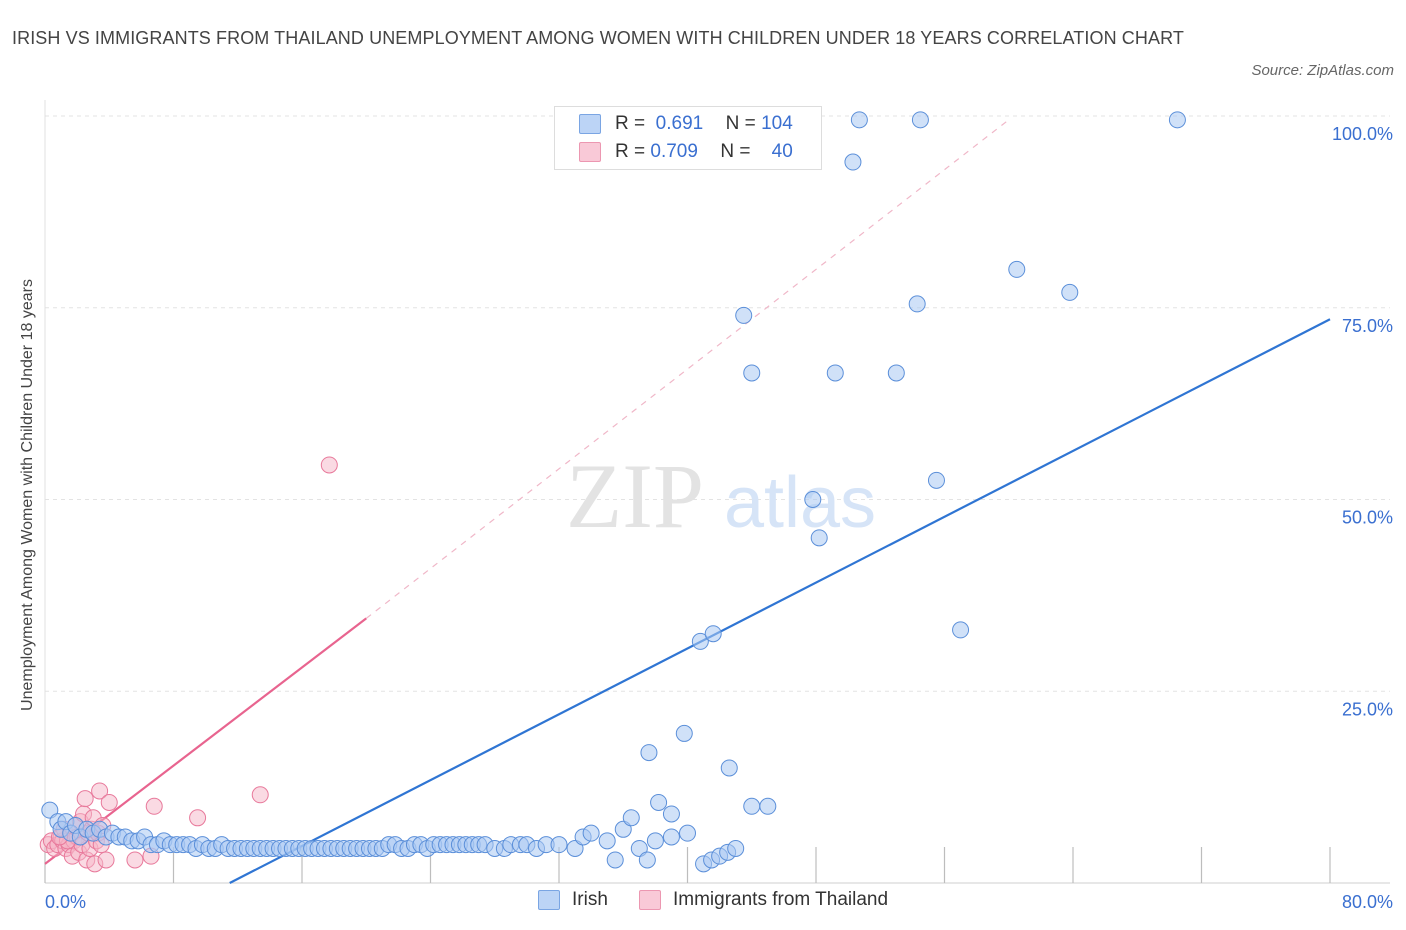  Describe the element at coordinates (590, 899) in the screenshot. I see `legend-label-irish: Irish` at that location.